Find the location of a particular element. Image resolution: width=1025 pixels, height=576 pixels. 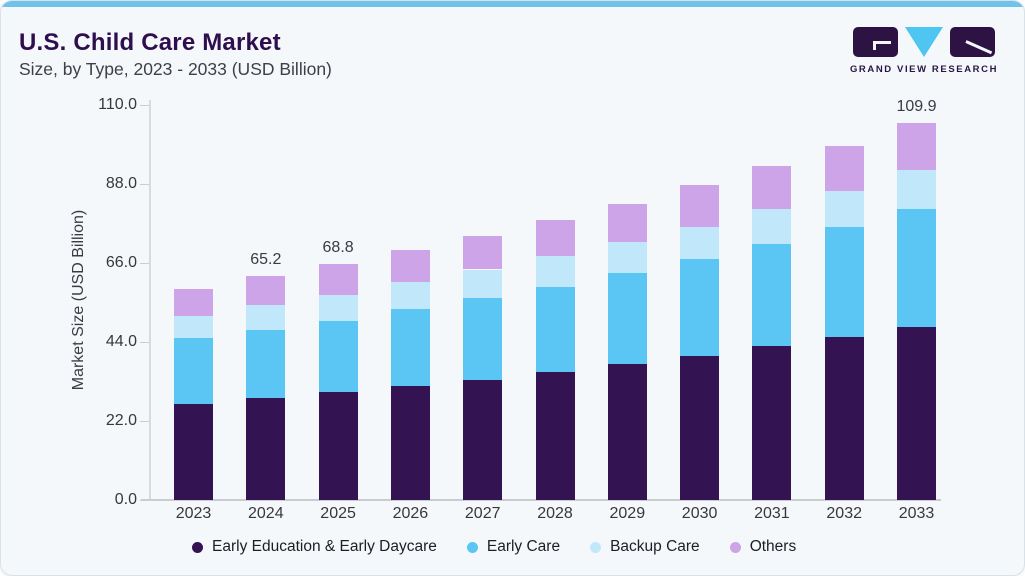

y-tick-label: 110.0 is located at coordinates (117, 104).